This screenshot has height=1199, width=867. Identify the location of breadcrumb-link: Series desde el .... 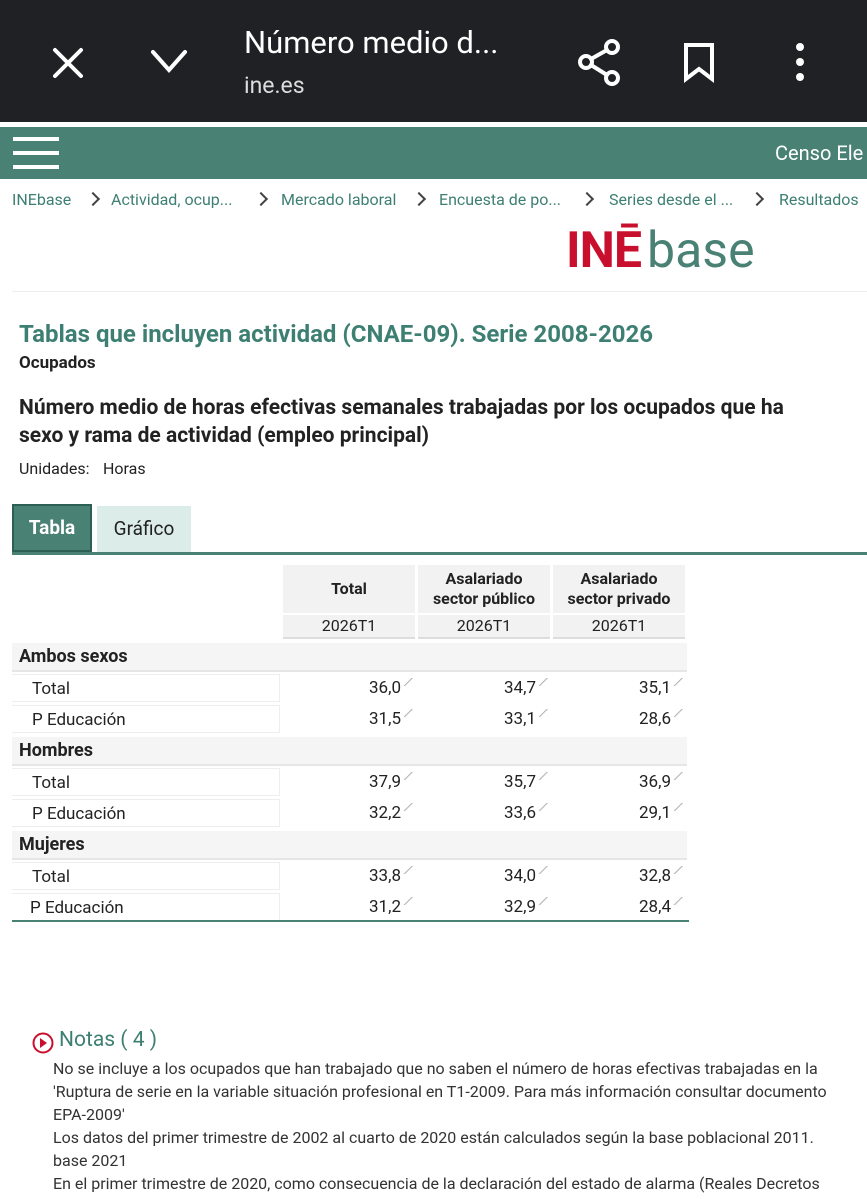
(671, 199).